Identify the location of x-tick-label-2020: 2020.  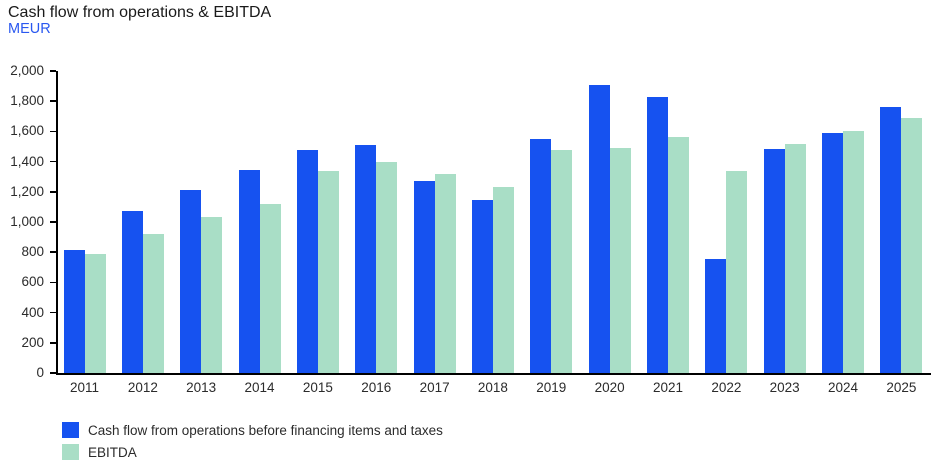
(609, 387).